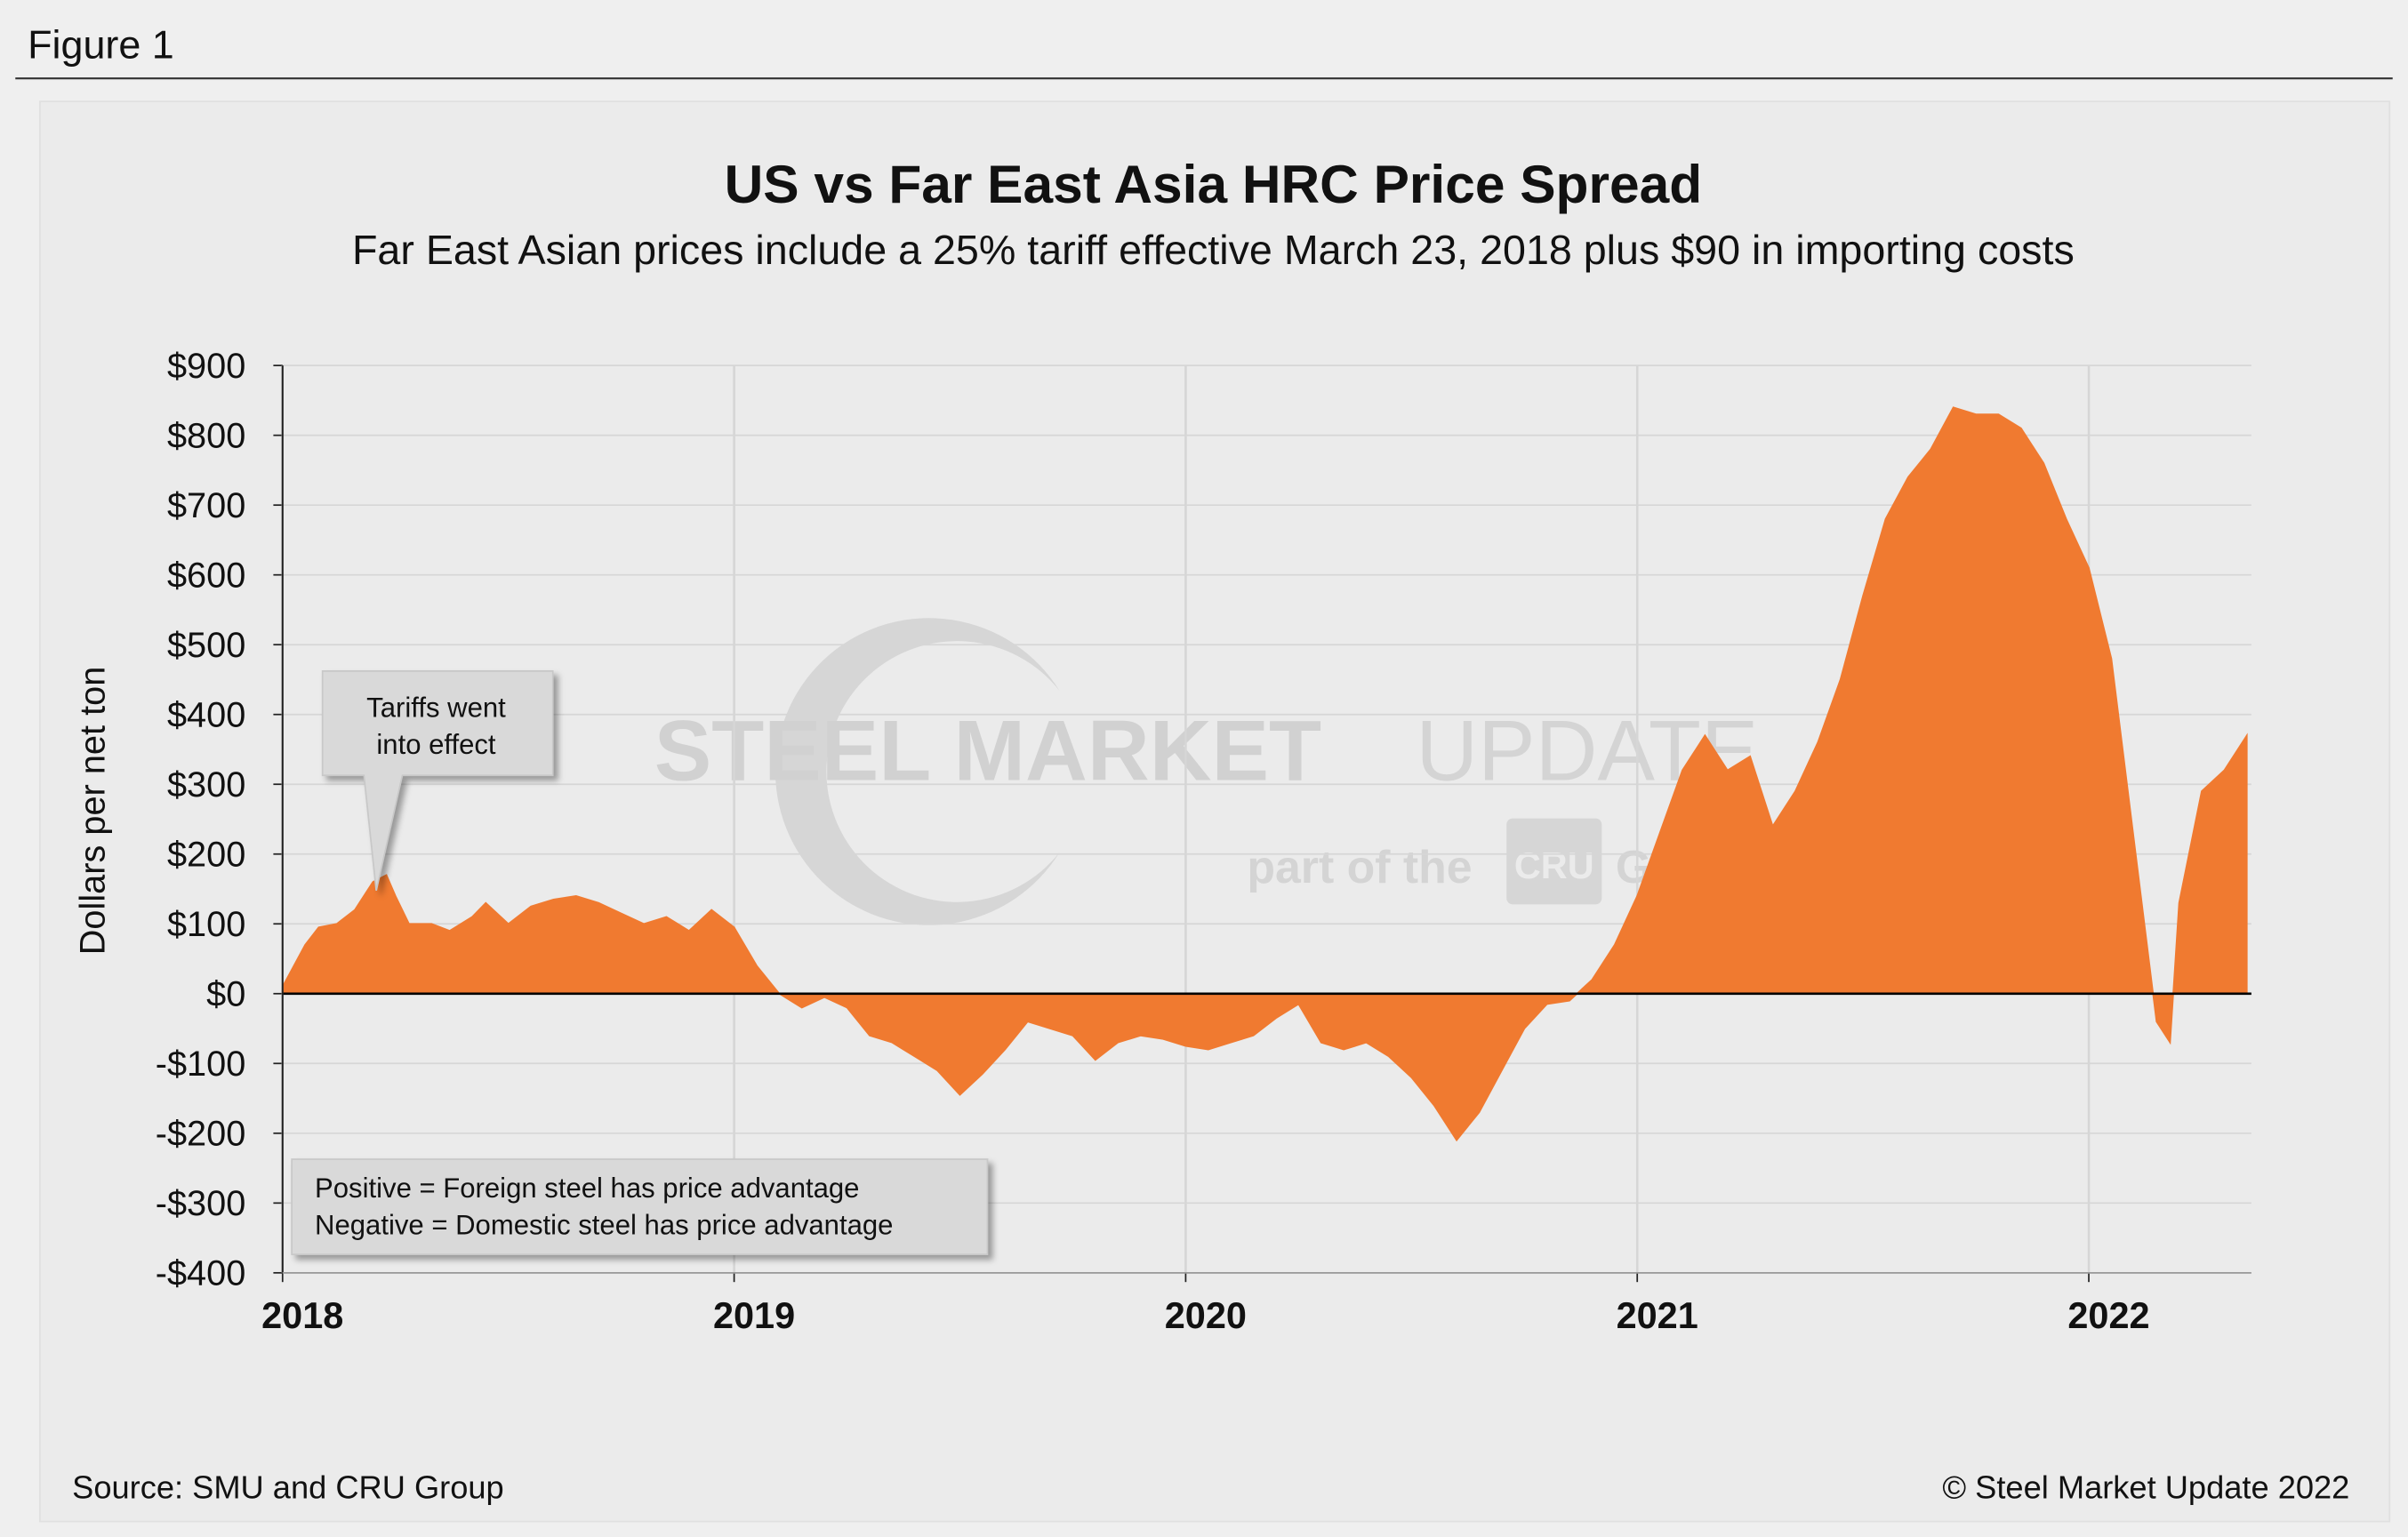  Describe the element at coordinates (302, 1315) in the screenshot. I see `x-tick-label: 2018` at that location.